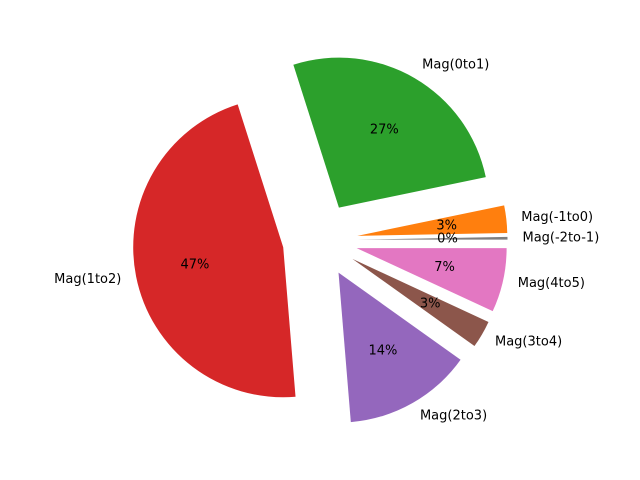 The width and height of the screenshot is (640, 480). I want to click on slice-label-mag-2to-1: Mag(-2to-1), so click(560, 238).